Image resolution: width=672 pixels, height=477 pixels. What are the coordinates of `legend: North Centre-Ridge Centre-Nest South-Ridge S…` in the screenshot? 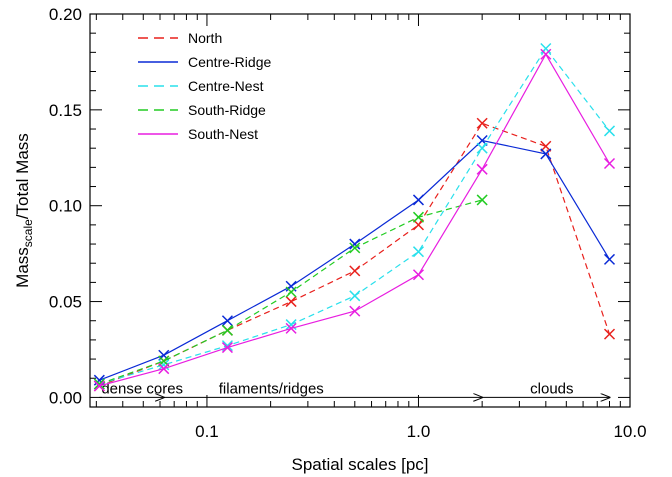 It's located at (204, 86).